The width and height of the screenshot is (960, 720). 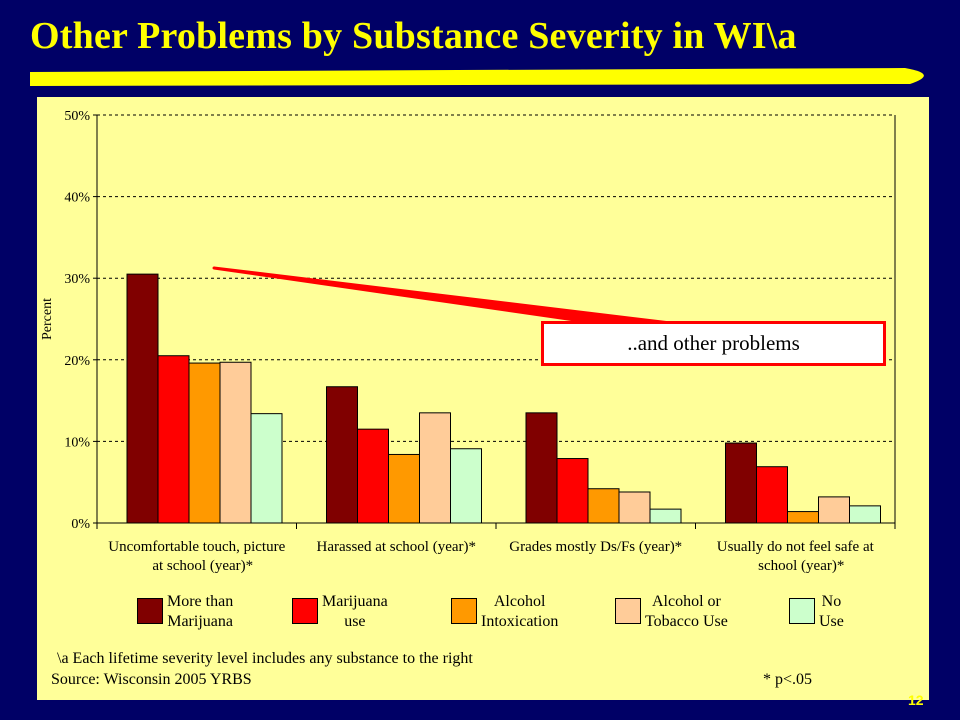 What do you see at coordinates (77, 279) in the screenshot?
I see `y-tick-label: 30%` at bounding box center [77, 279].